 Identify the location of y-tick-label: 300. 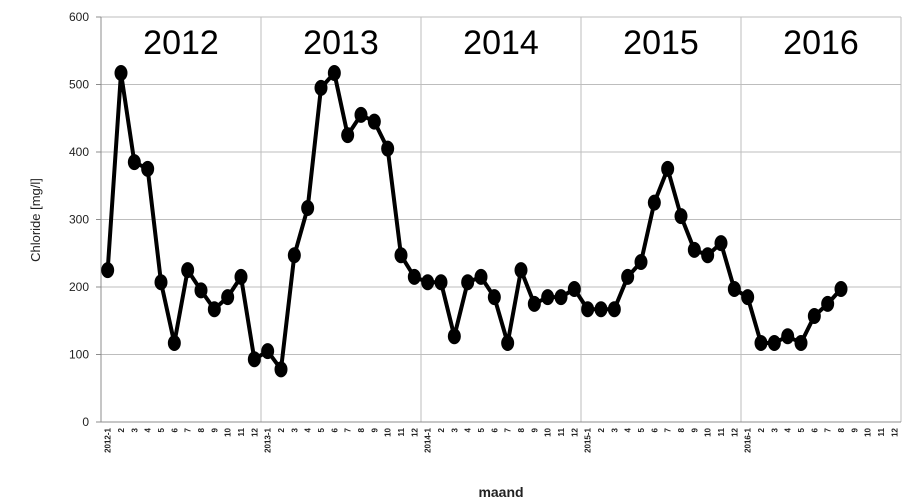
(79, 220).